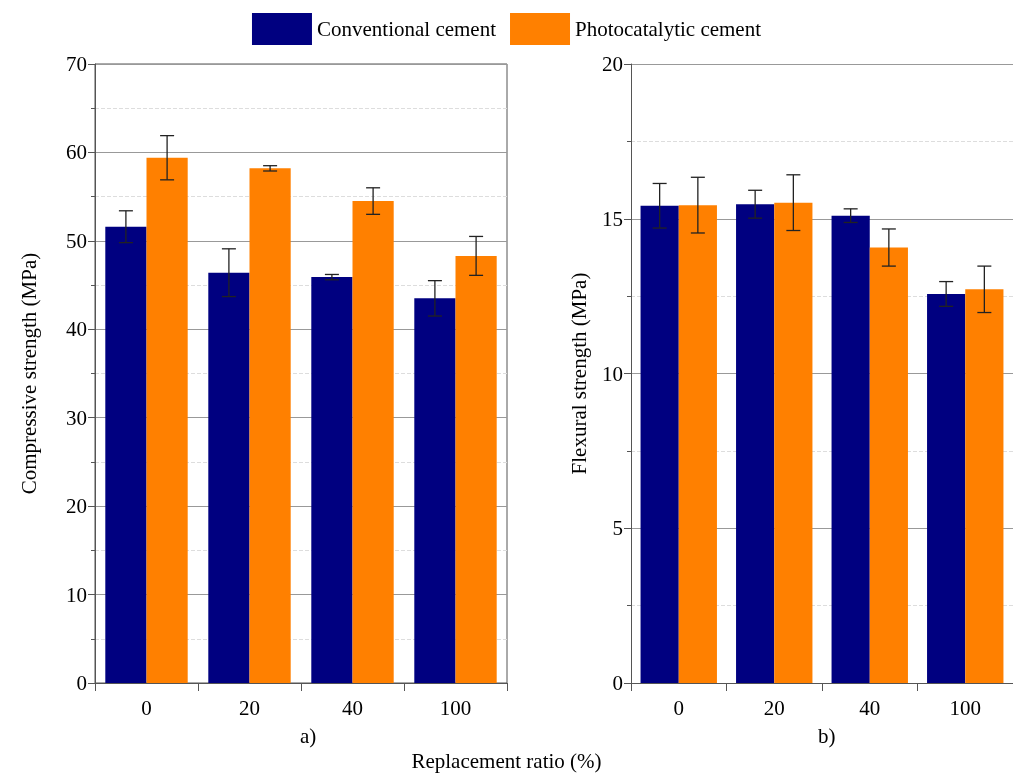  I want to click on text: a), so click(308, 735).